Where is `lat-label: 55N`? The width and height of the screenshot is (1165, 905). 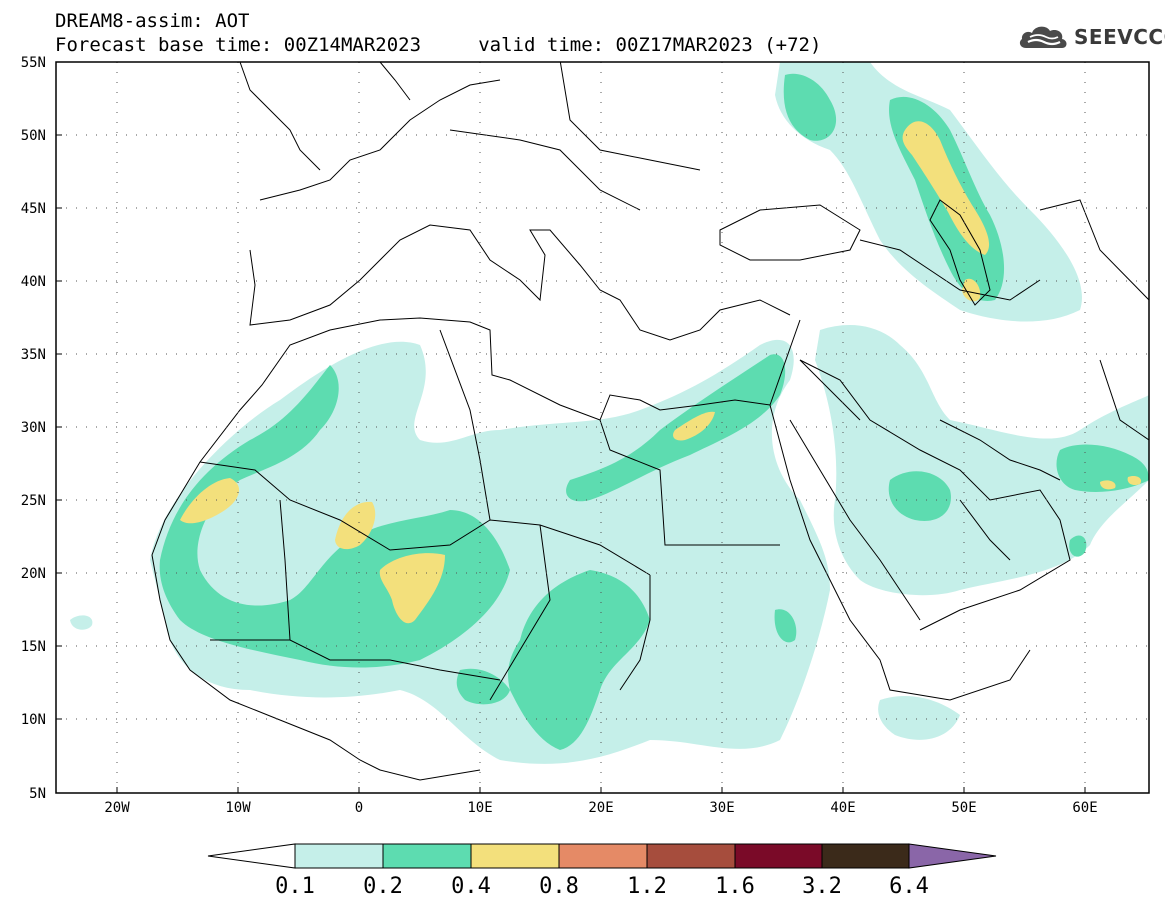
lat-label: 55N is located at coordinates (33, 63).